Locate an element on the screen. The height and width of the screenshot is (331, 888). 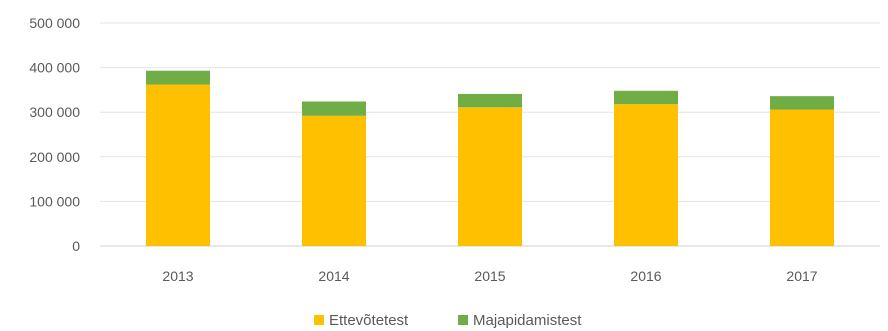
x-tick-label: 2017 is located at coordinates (801, 276).